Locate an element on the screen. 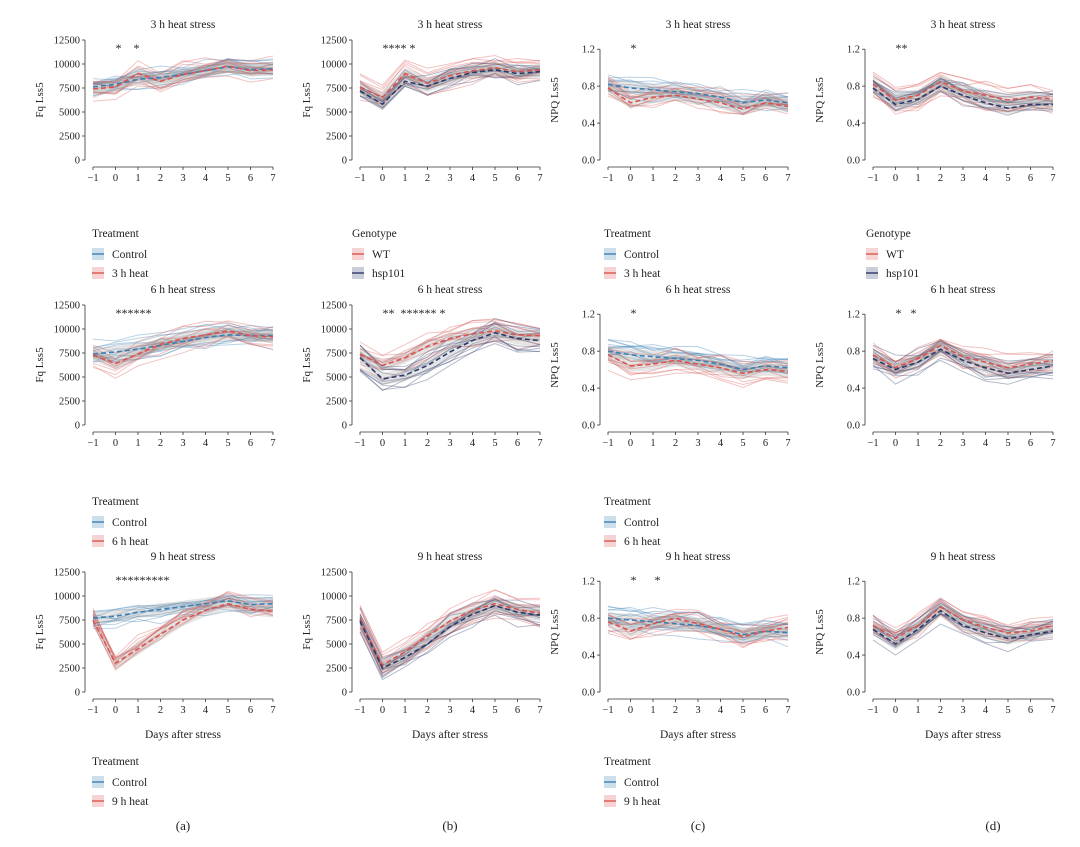 This screenshot has width=1080, height=847. y-tick-label: 0 is located at coordinates (344, 693).